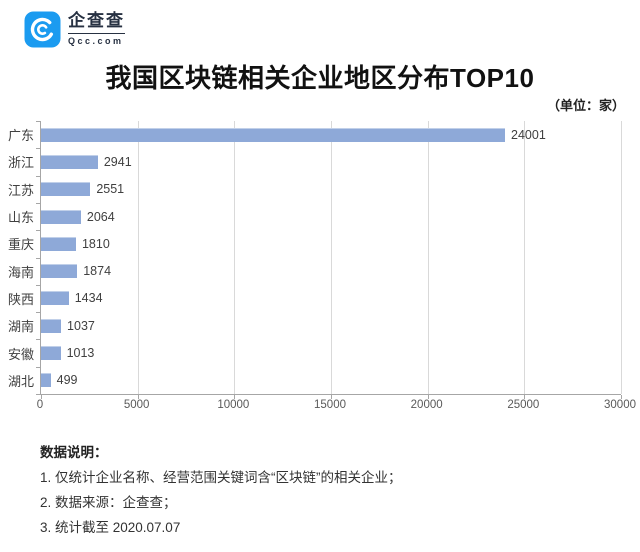 This screenshot has width=640, height=552. I want to click on y-axis-category-labels: 广东浙江江苏山东重庆海南陕西湖南安徽湖北, so click(17, 257).